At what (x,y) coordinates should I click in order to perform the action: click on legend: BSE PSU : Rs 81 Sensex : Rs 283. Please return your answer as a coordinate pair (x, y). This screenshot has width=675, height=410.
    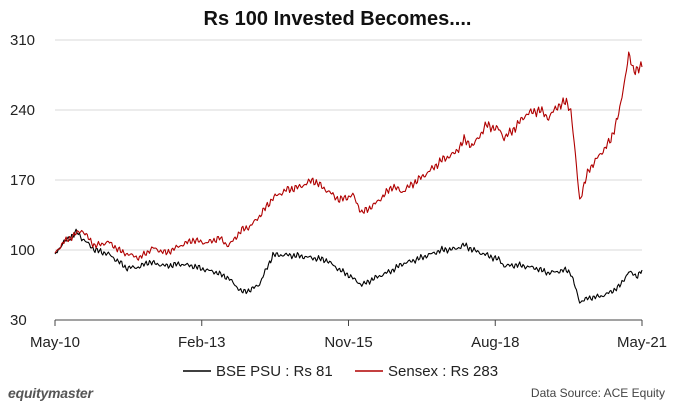
    Looking at the image, I should click on (340, 371).